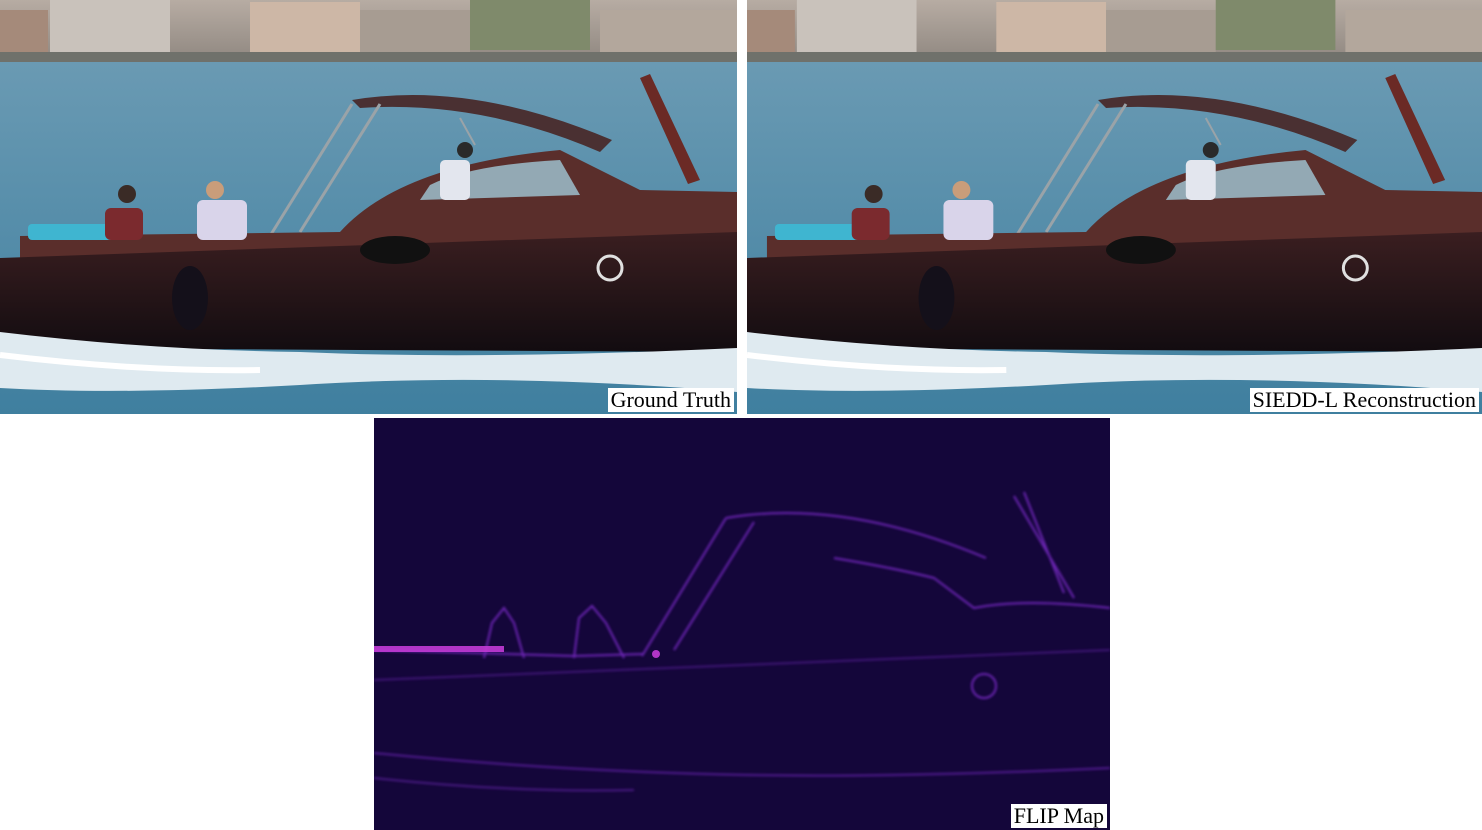 This screenshot has height=830, width=1482. What do you see at coordinates (1364, 400) in the screenshot?
I see `reconstruction-caption: SIEDD-L Reconstruction` at bounding box center [1364, 400].